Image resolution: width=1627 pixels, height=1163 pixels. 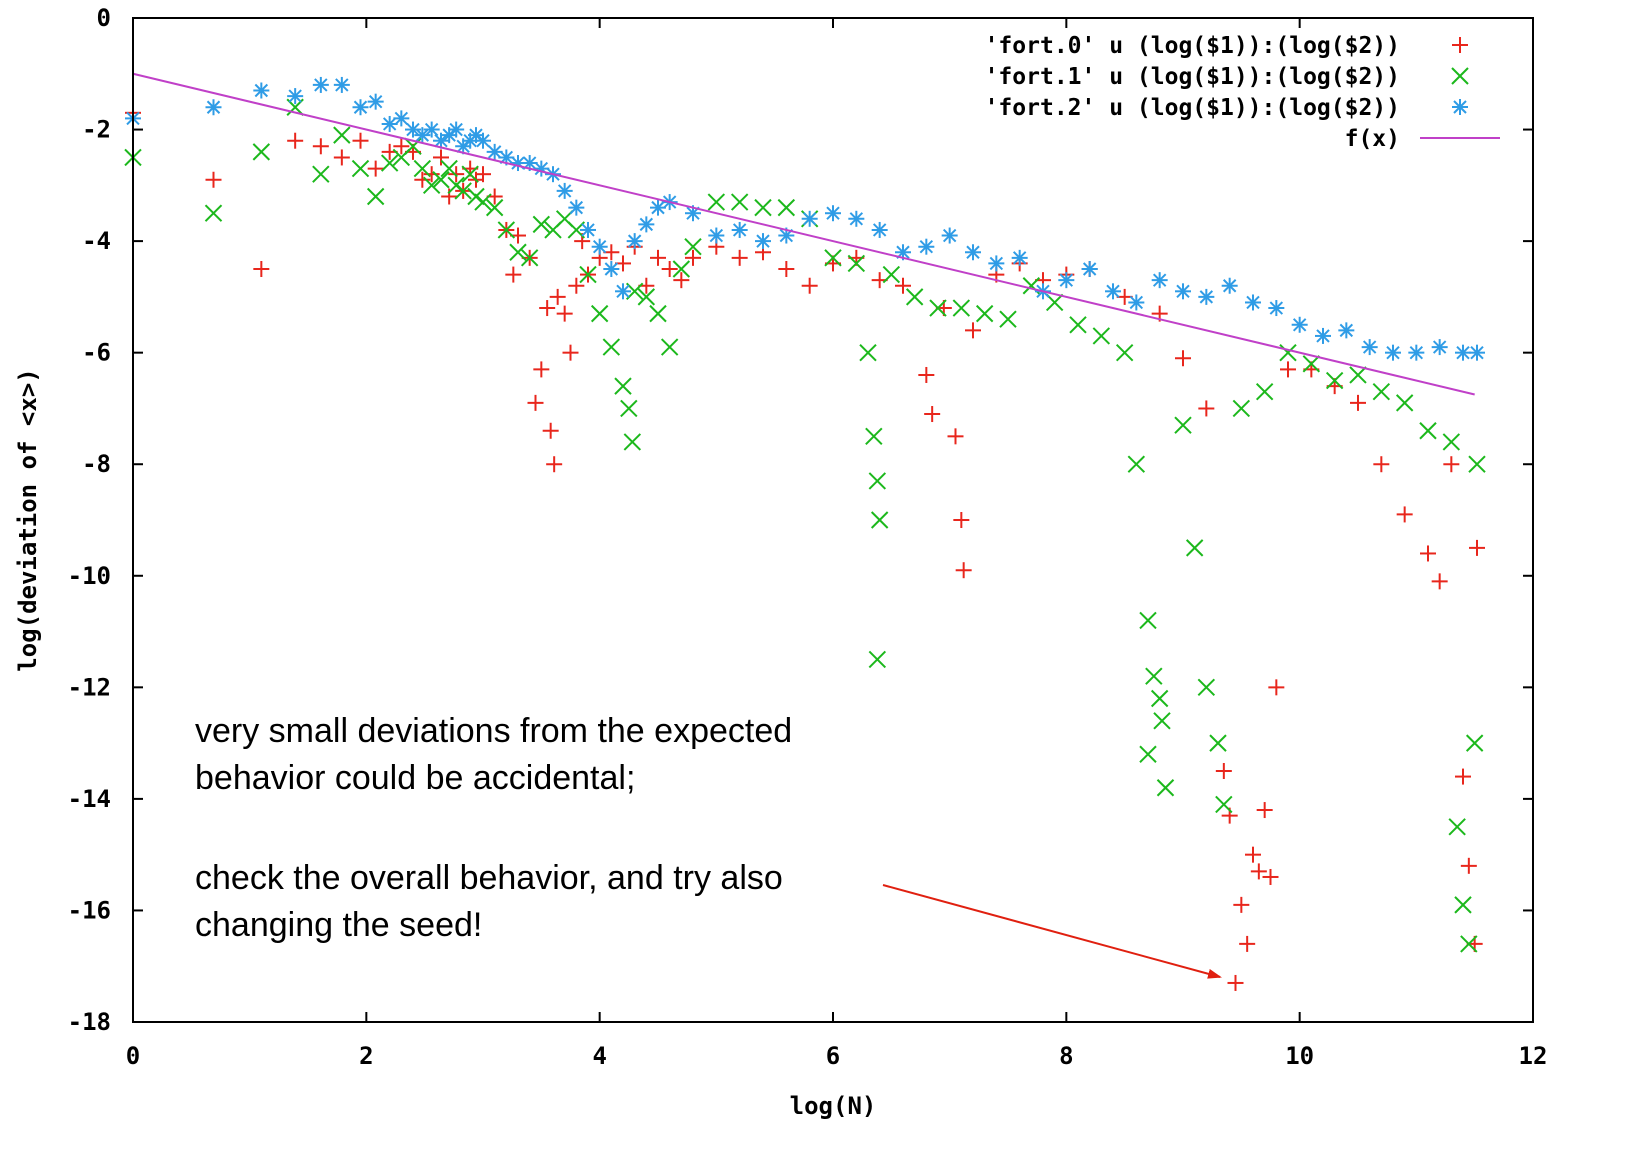 What do you see at coordinates (96, 353) in the screenshot?
I see `y-tick-label: -6` at bounding box center [96, 353].